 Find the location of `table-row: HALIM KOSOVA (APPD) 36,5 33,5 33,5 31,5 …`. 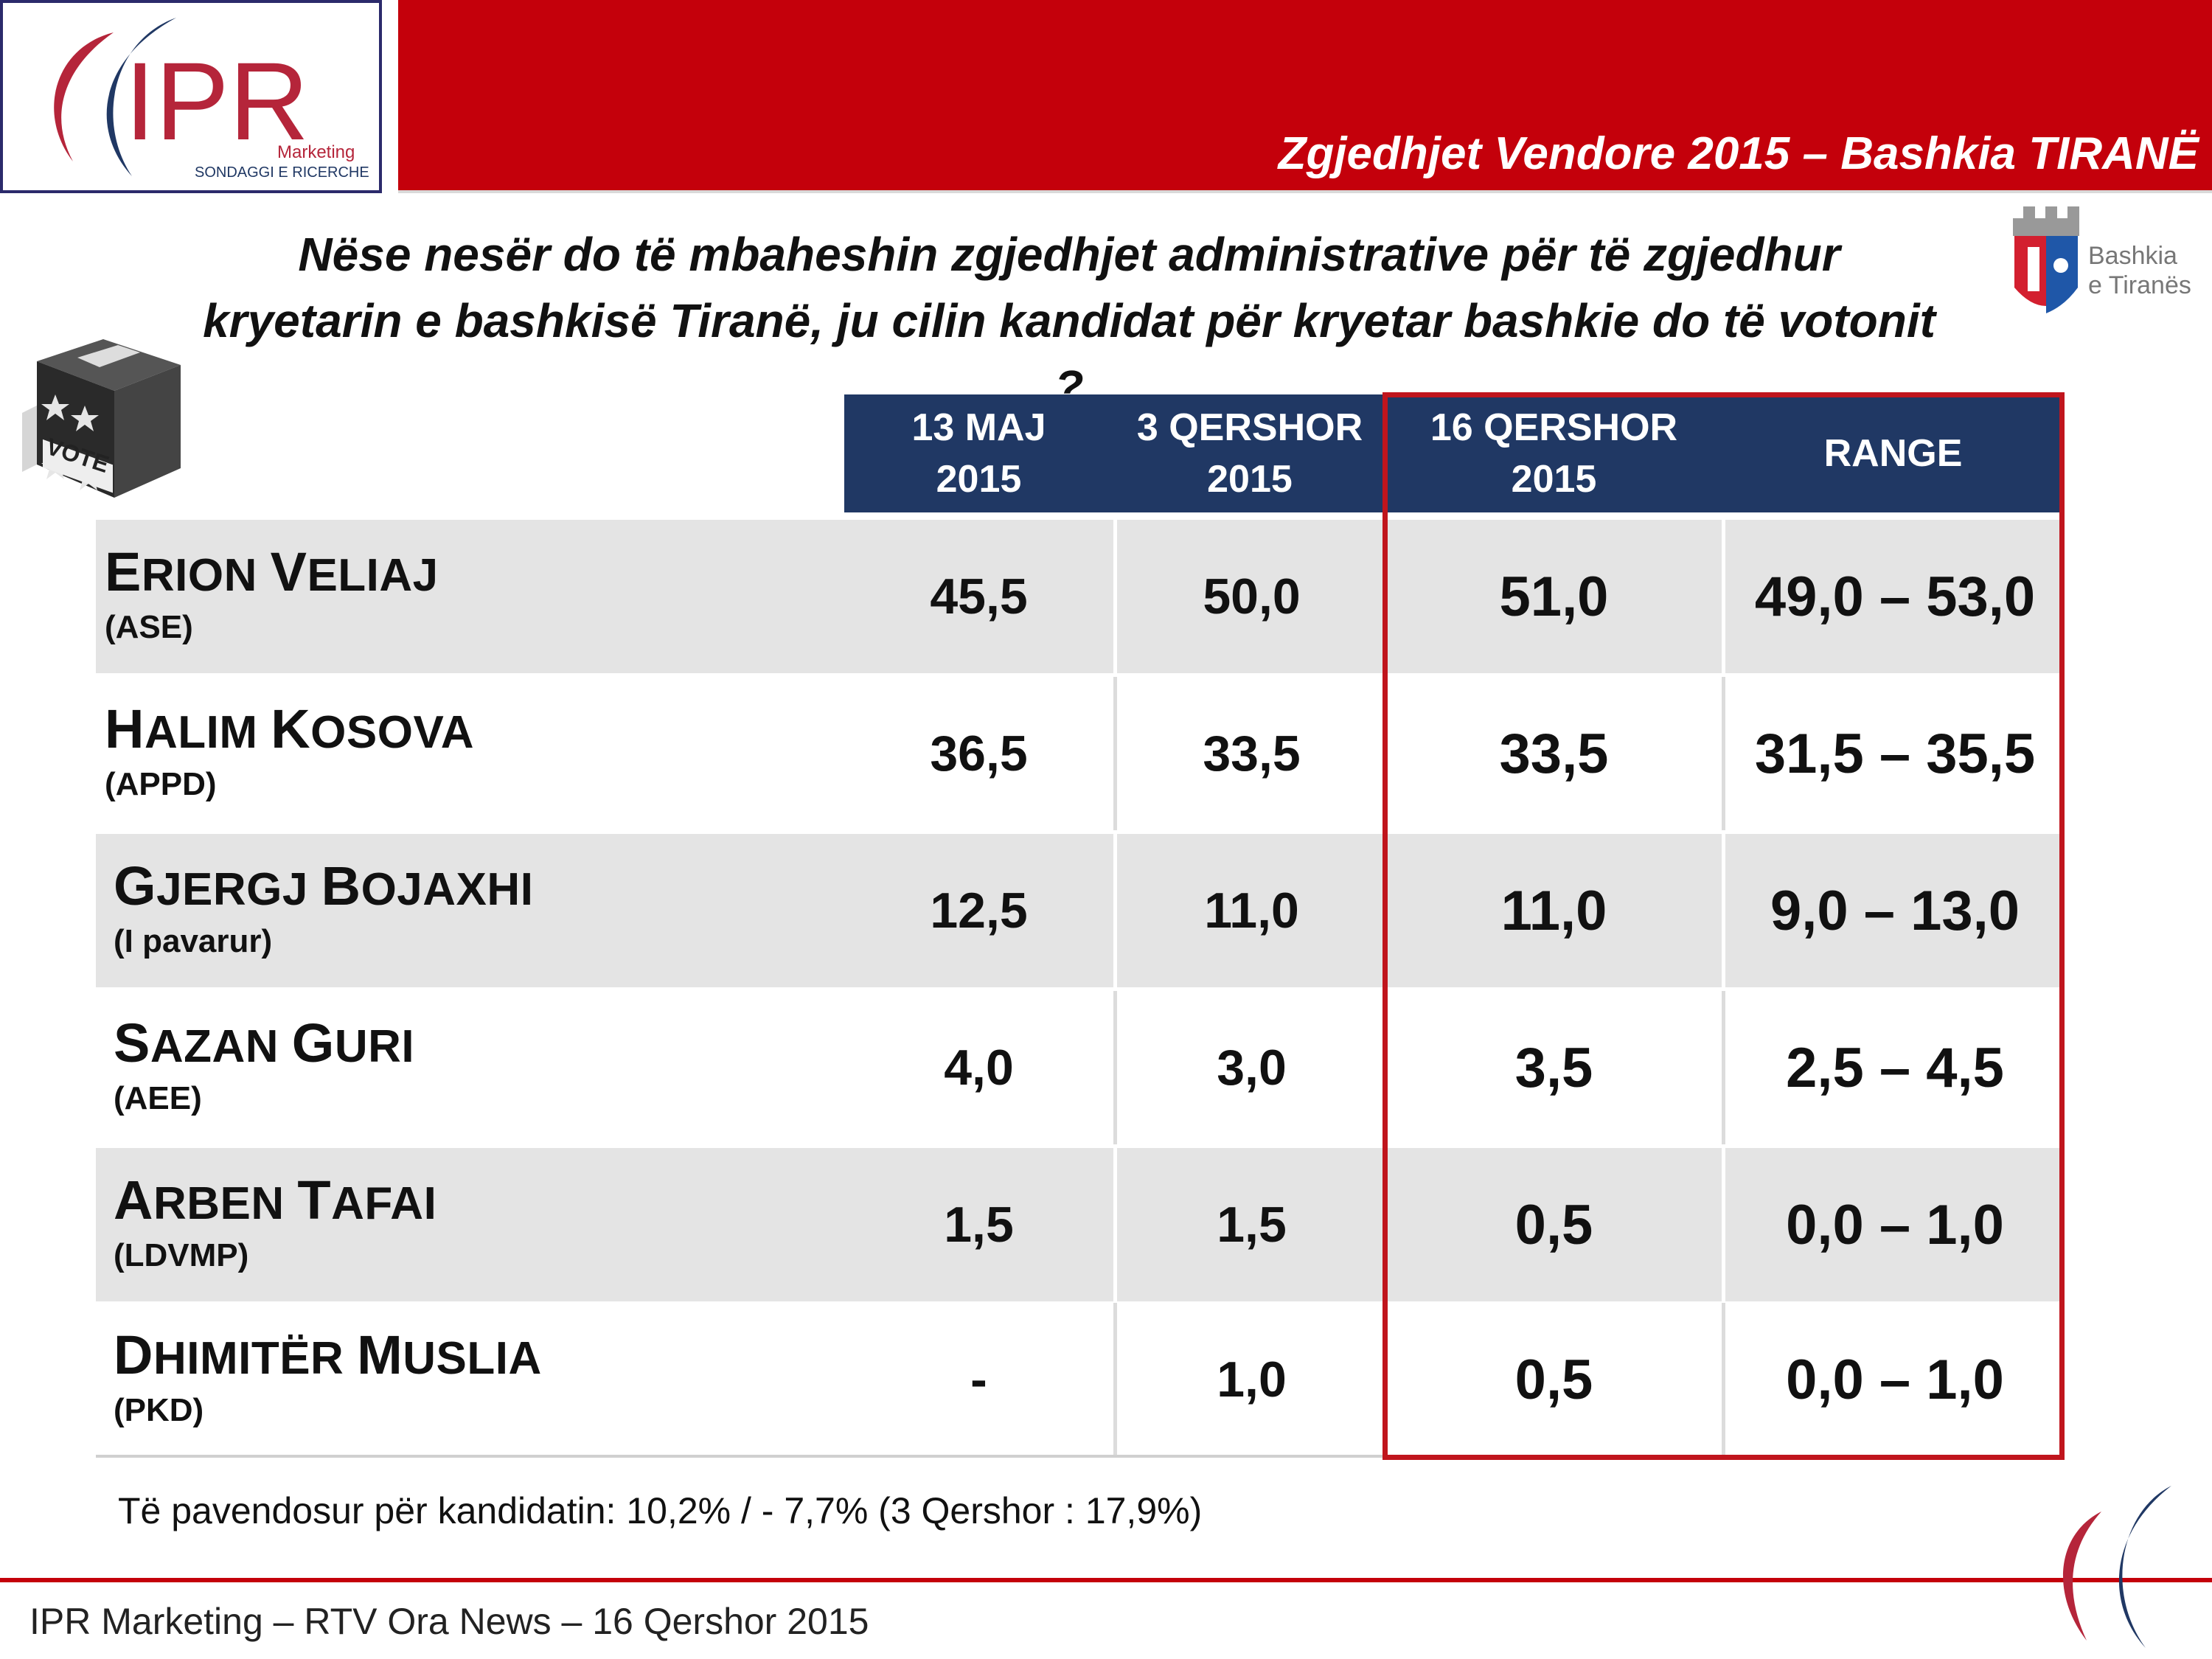

table-row: HALIM KOSOVA (APPD) 36,5 33,5 33,5 31,5 … is located at coordinates (1080, 753).